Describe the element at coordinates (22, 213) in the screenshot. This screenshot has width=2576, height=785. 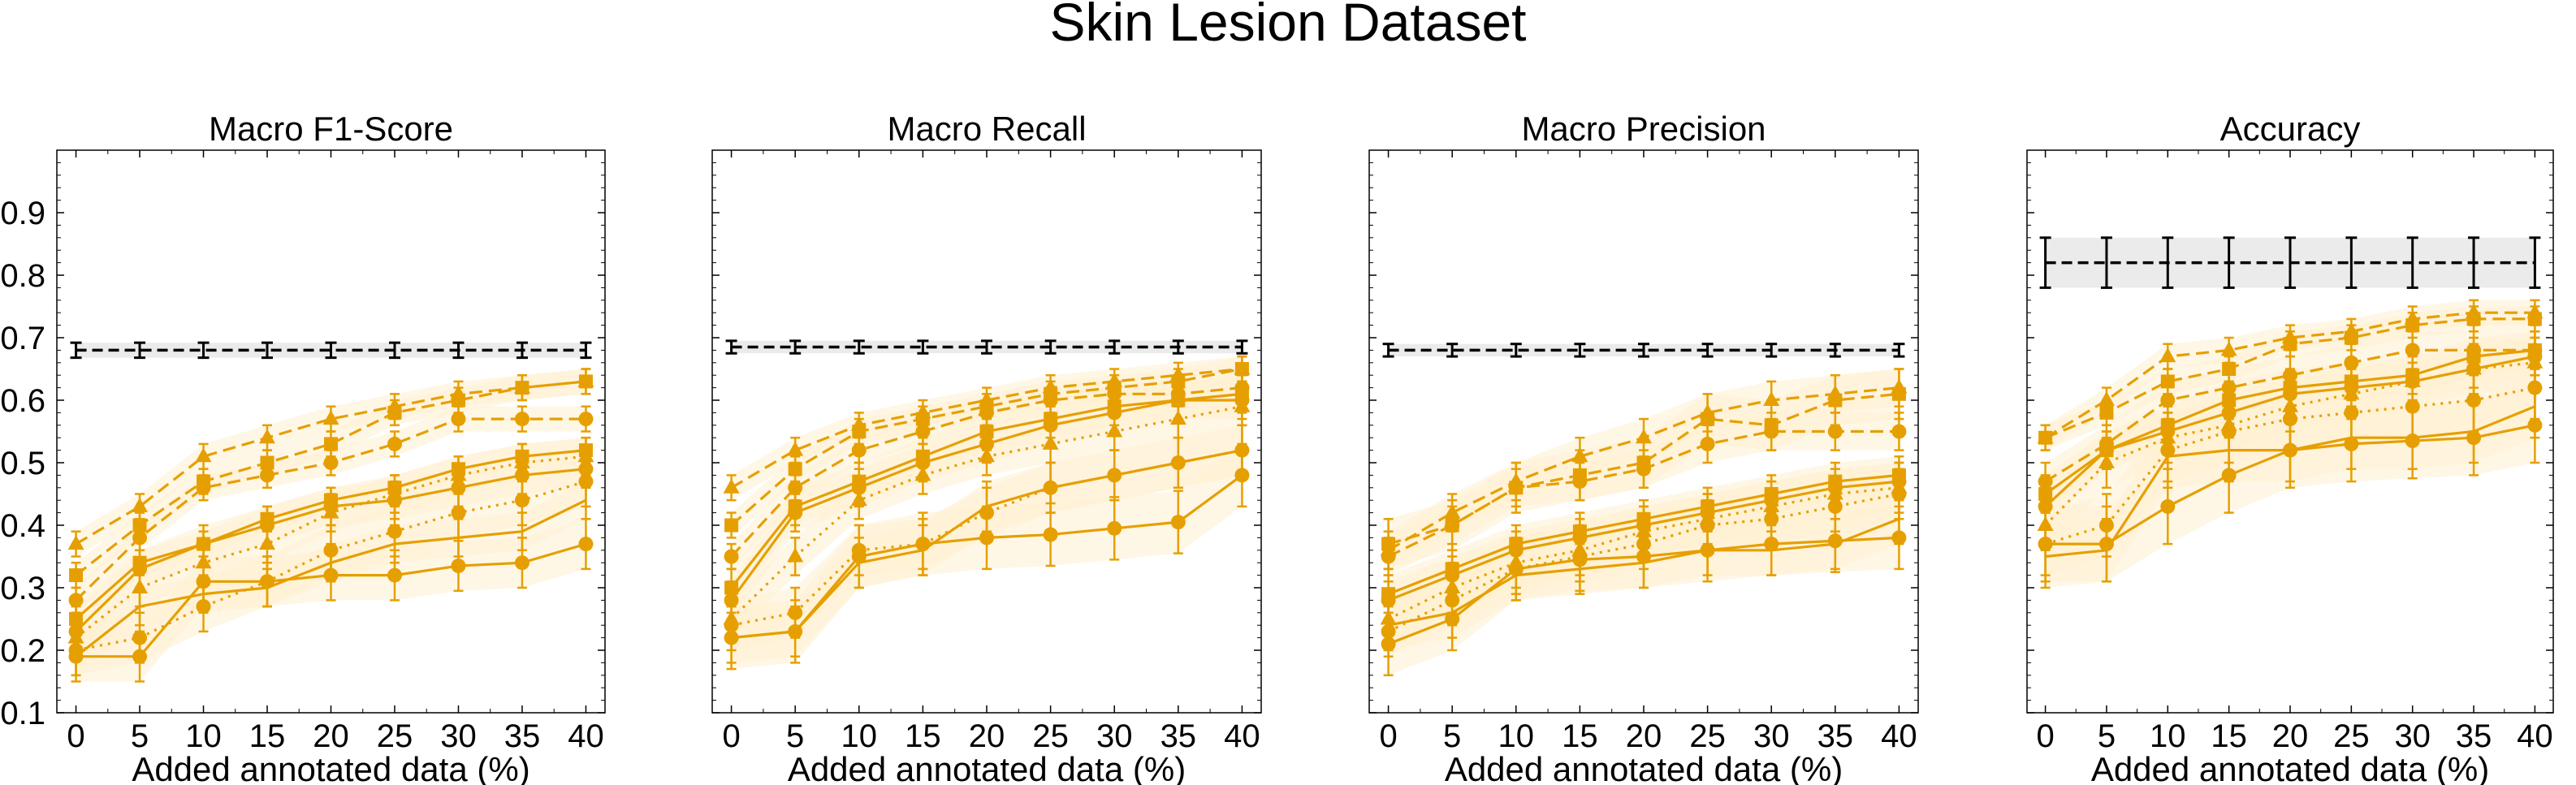
I see `y-tick-label: 0.9` at that location.